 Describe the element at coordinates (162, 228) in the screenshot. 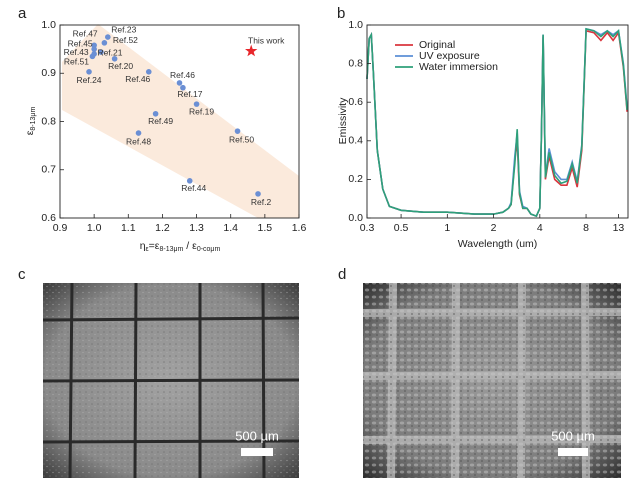

I see `x-tick-label: 1.2` at that location.